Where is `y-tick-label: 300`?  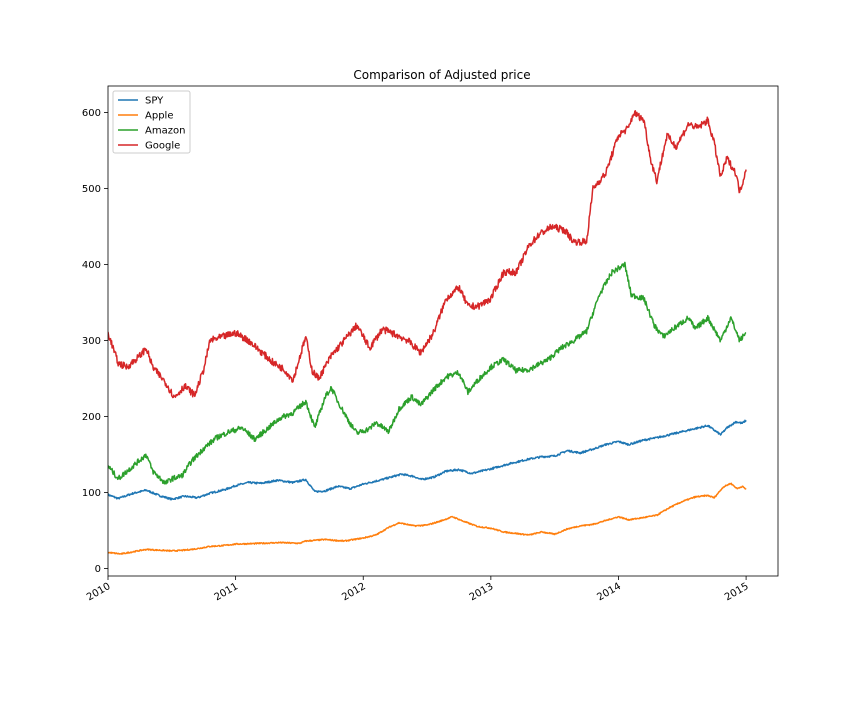
y-tick-label: 300 is located at coordinates (91, 341).